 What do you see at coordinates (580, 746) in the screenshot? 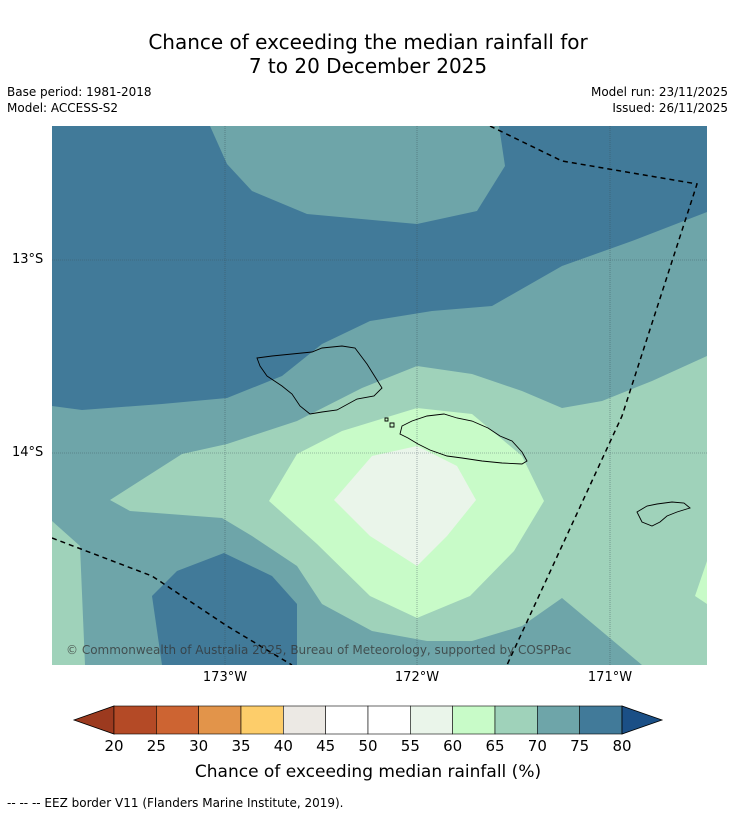
I see `colorbar-tick-label: 75` at bounding box center [580, 746].